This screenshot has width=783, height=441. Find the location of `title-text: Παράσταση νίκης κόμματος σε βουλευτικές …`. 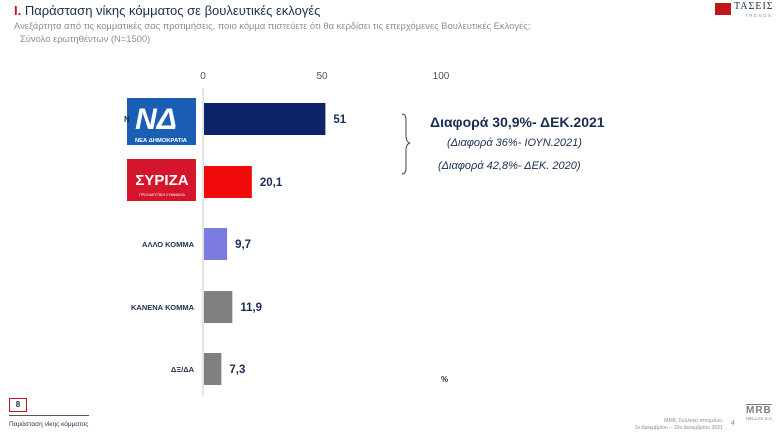

title-text: Παράσταση νίκης κόμματος σε βουλευτικές … is located at coordinates (172, 10).